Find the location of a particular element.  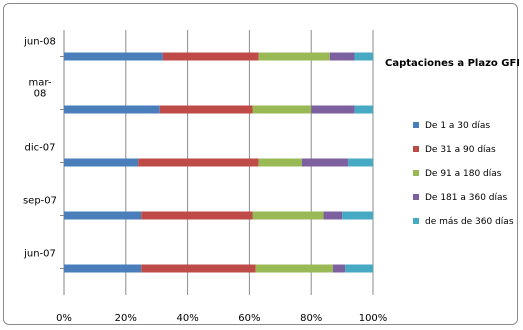

legend-item: De 181 a 360 días is located at coordinates (460, 198).